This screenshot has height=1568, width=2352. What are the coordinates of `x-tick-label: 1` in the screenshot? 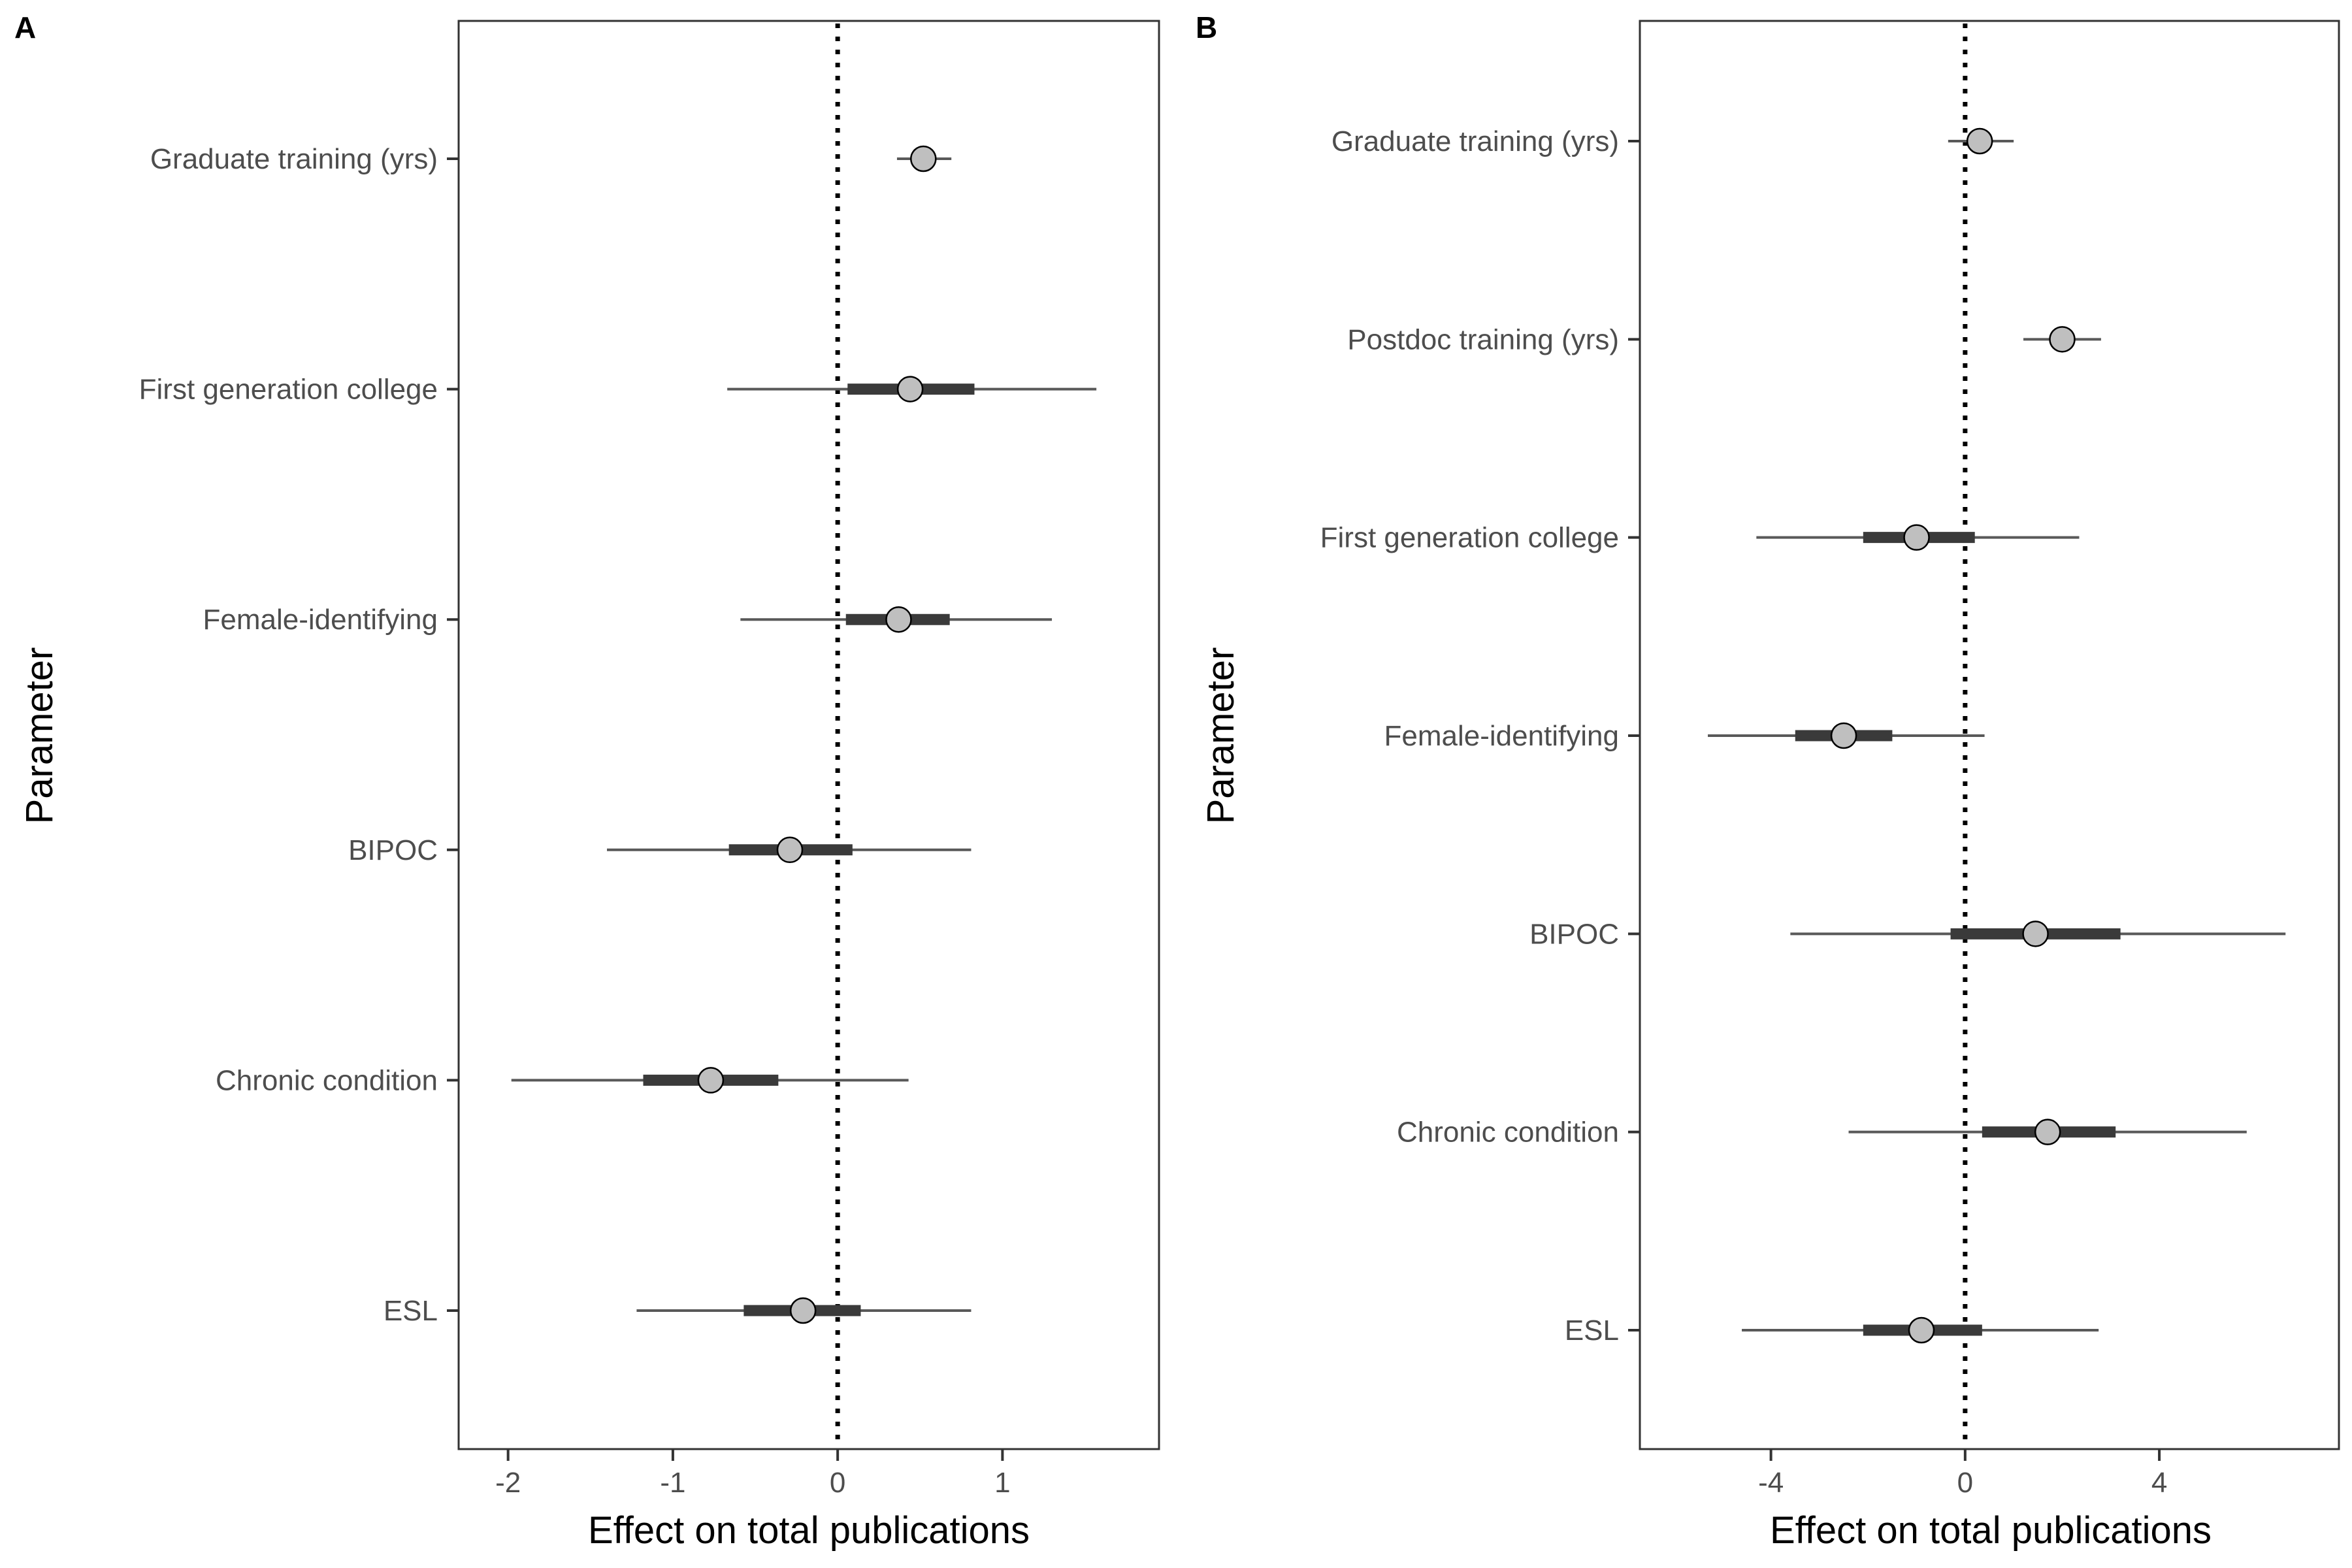 It's located at (1002, 1483).